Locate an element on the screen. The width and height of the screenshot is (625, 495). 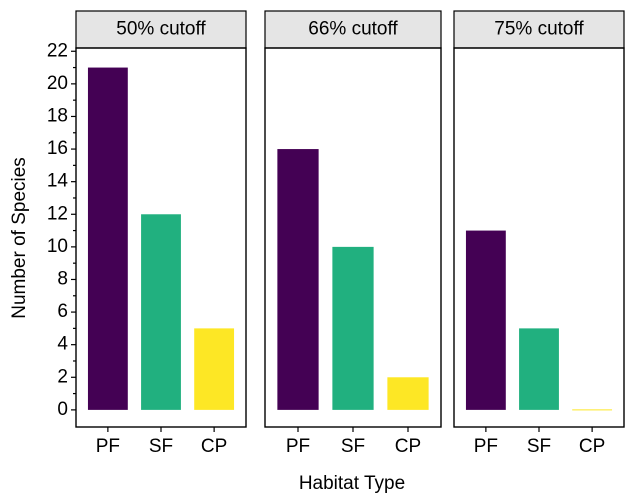
y-tick-label: 16 is located at coordinates (57, 148).